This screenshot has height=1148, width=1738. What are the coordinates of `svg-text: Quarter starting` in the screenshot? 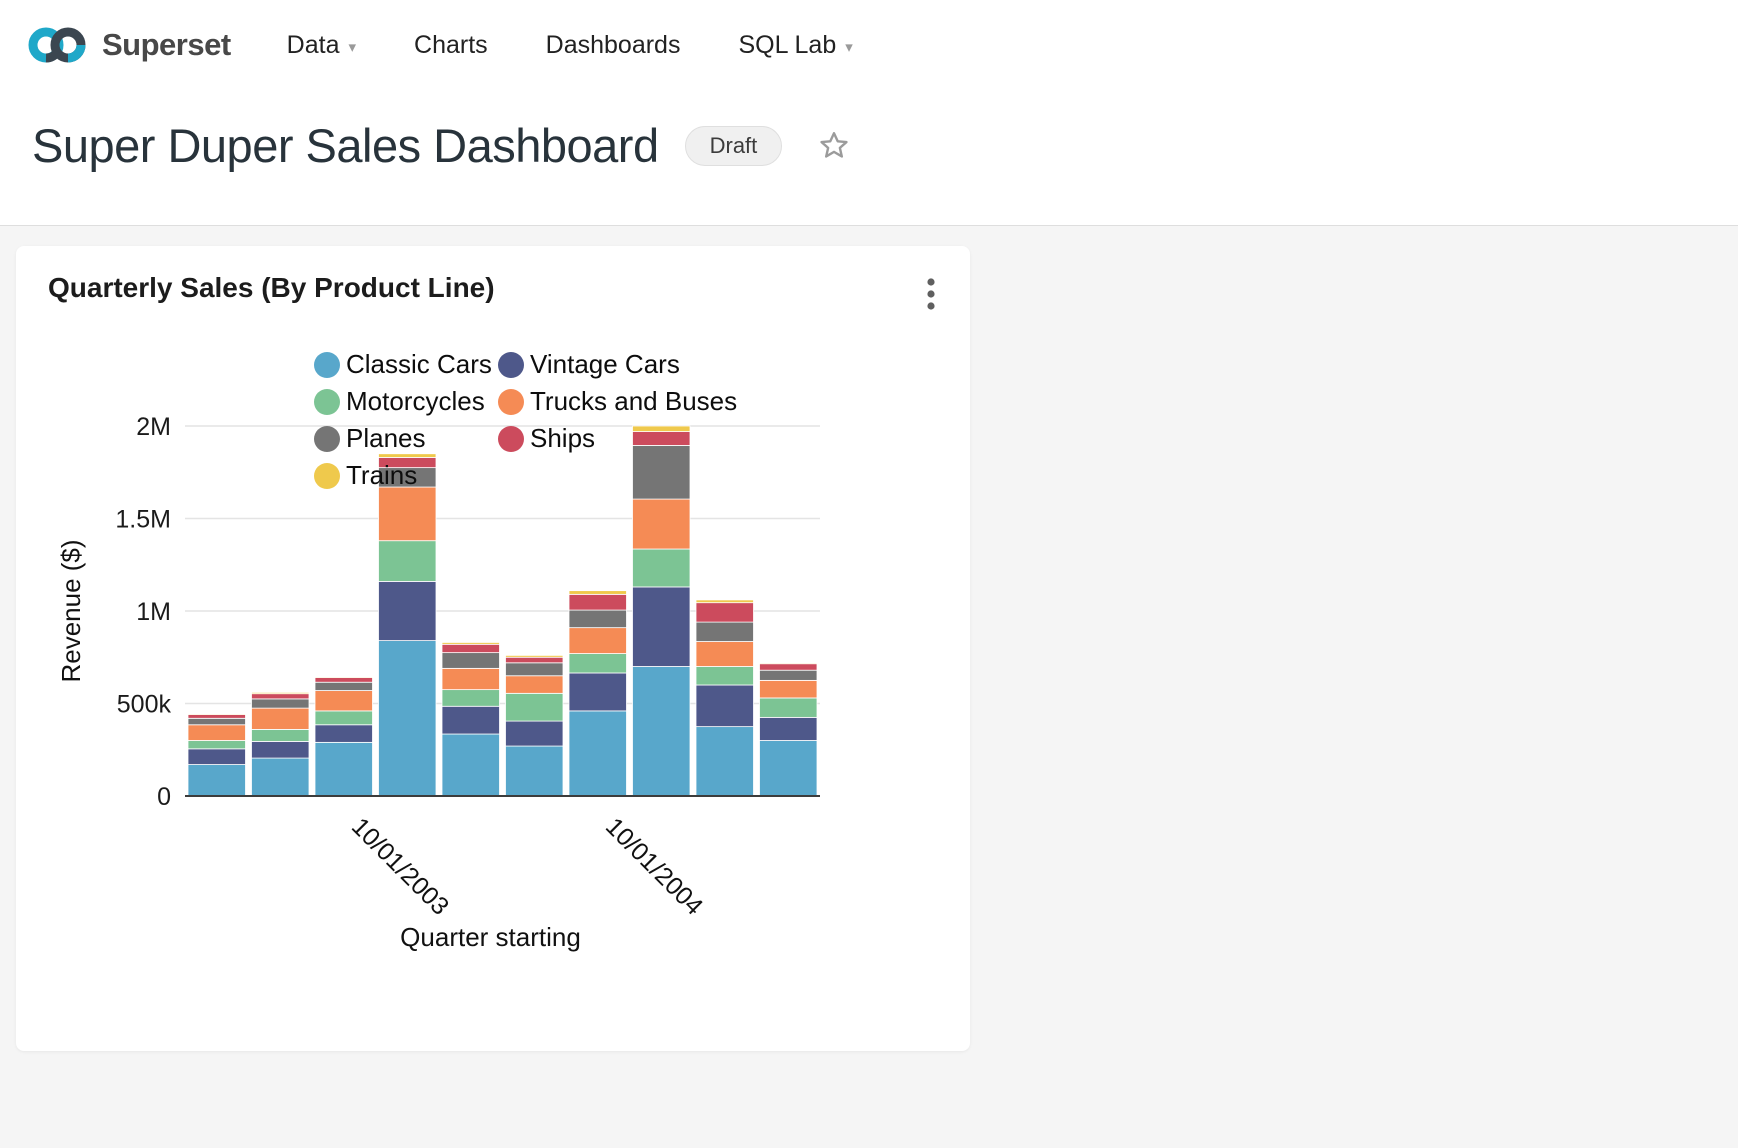 It's located at (490, 937).